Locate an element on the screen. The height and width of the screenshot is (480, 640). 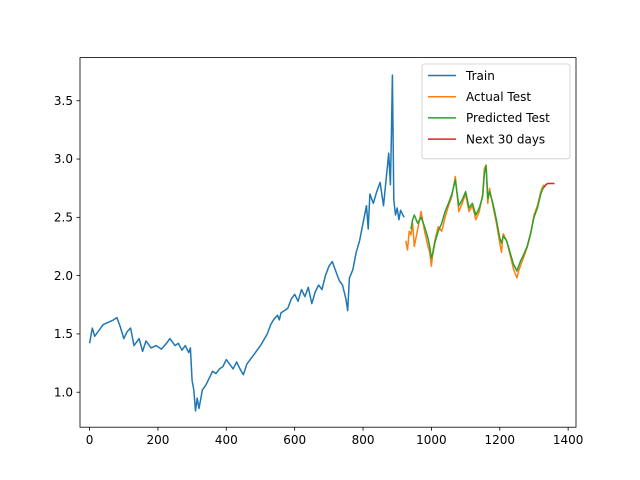
legend-box is located at coordinates (496, 111).